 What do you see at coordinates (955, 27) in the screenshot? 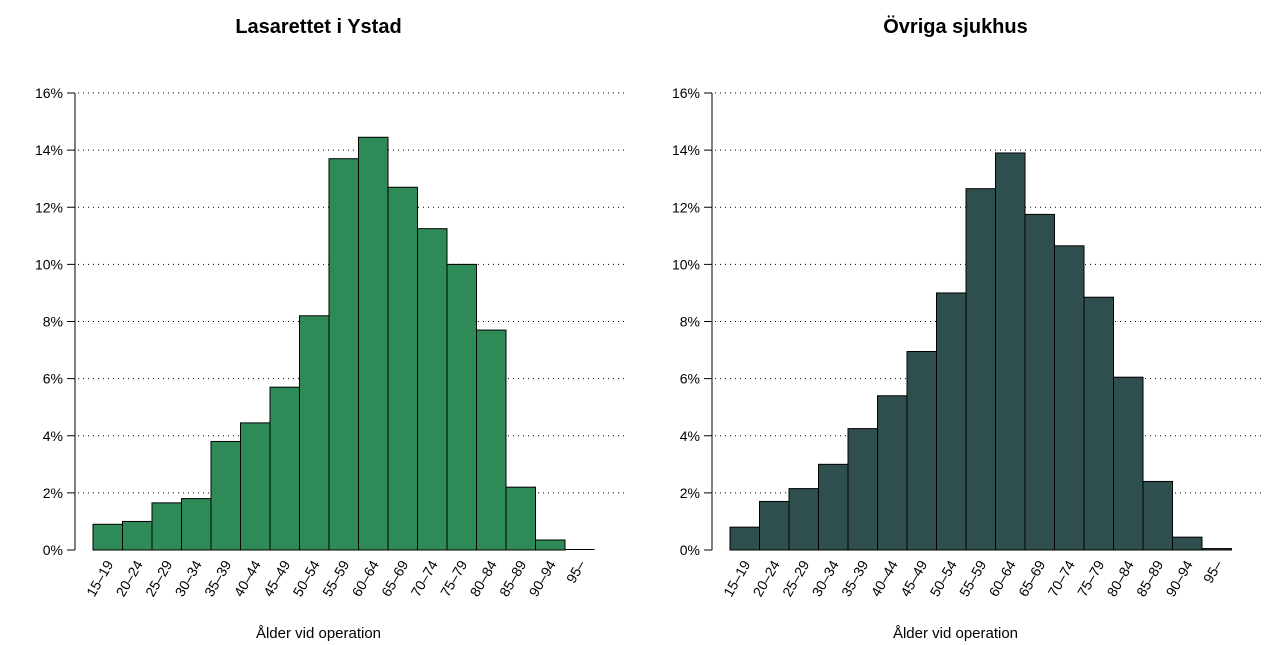
I see `chart-title: Övriga sjukhus` at bounding box center [955, 27].